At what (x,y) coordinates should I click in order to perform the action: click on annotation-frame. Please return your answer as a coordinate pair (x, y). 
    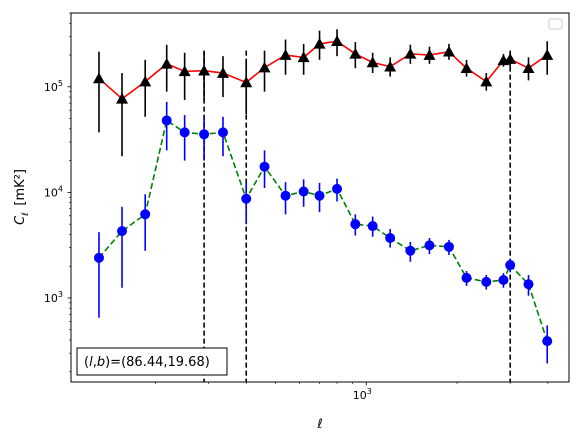
    Looking at the image, I should click on (152, 361).